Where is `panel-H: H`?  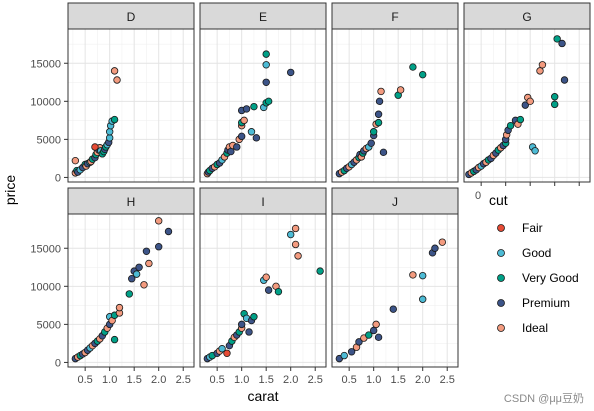
panel-H: H is located at coordinates (131, 277).